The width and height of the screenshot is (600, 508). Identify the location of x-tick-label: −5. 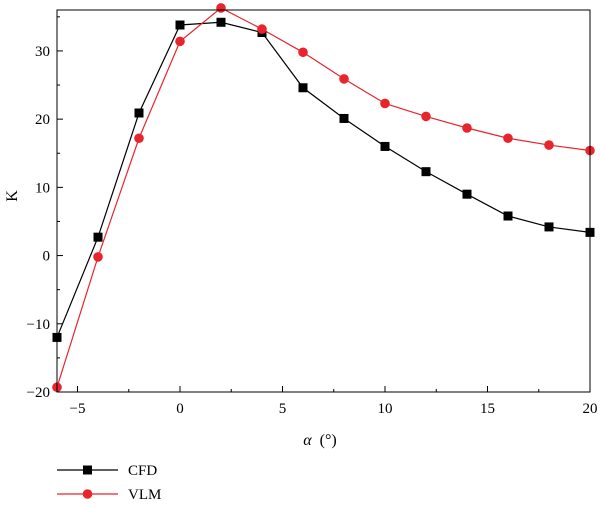
(78, 409).